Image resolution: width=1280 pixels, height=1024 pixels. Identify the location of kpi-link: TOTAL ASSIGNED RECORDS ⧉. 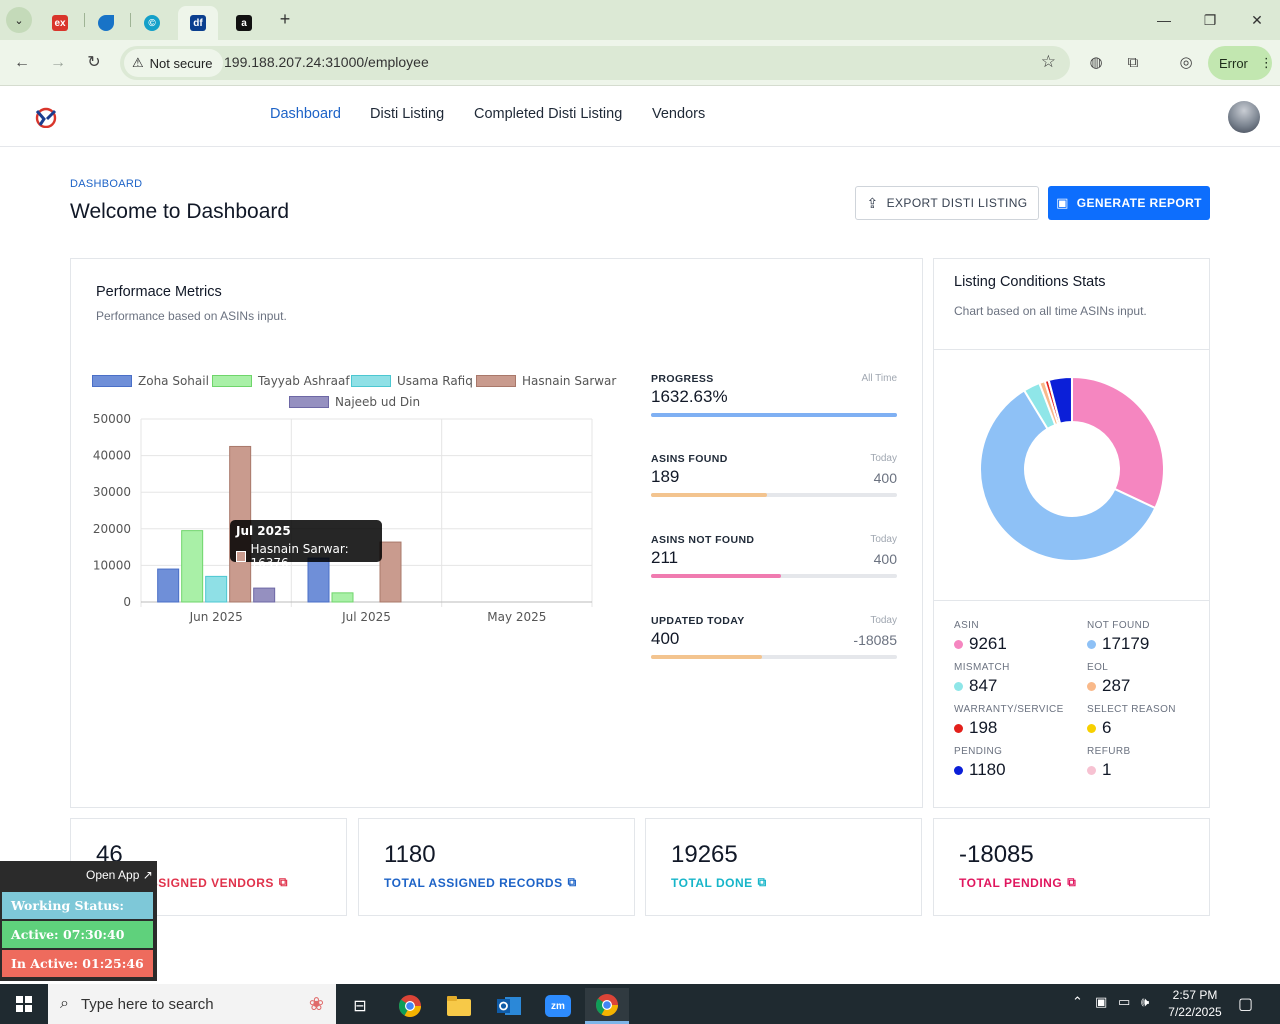
(480, 882).